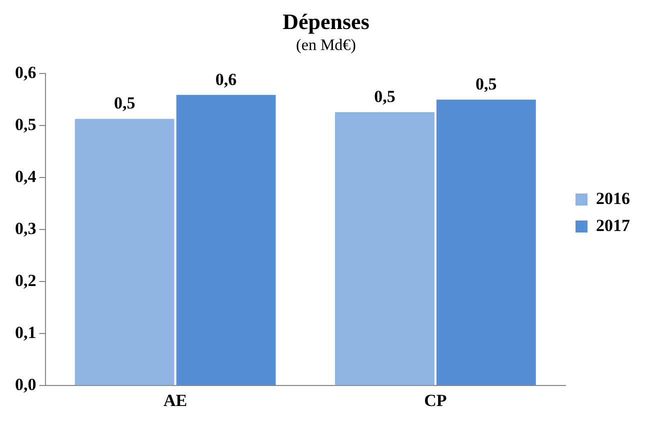 Image resolution: width=658 pixels, height=426 pixels. Describe the element at coordinates (25, 280) in the screenshot. I see `y-tick-label: 0,2` at that location.